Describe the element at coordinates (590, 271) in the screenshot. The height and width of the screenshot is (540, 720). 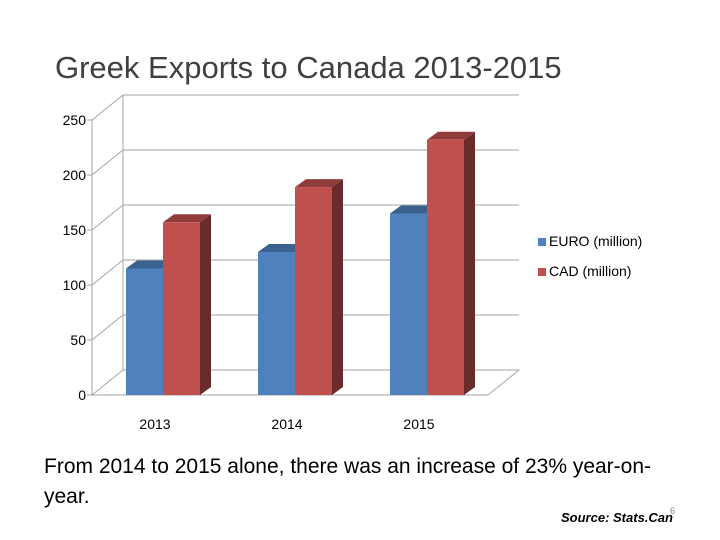
I see `legend-label: CAD (million)` at that location.